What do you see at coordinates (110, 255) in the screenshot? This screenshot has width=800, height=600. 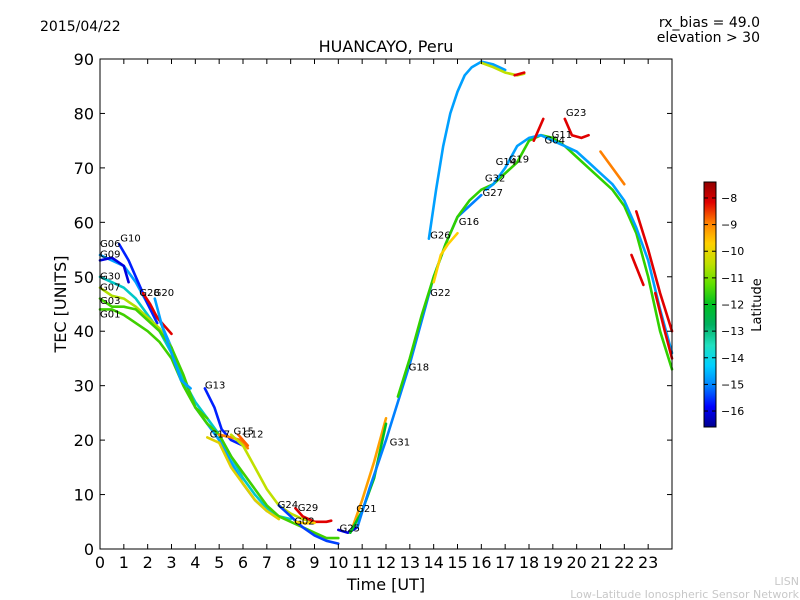 I see `satellite-label: G09` at bounding box center [110, 255].